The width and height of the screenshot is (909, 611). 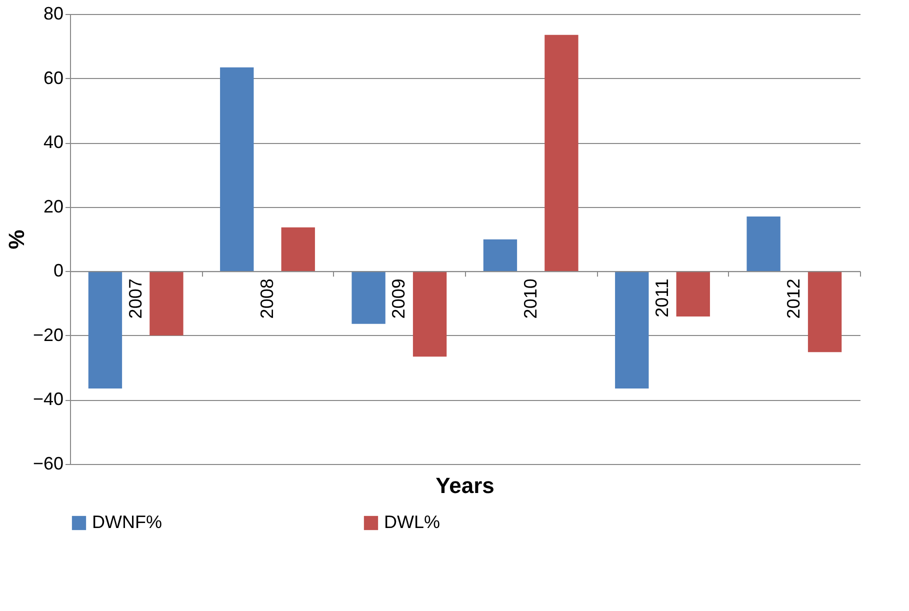 What do you see at coordinates (58, 270) in the screenshot?
I see `y-tick-label: 0` at bounding box center [58, 270].